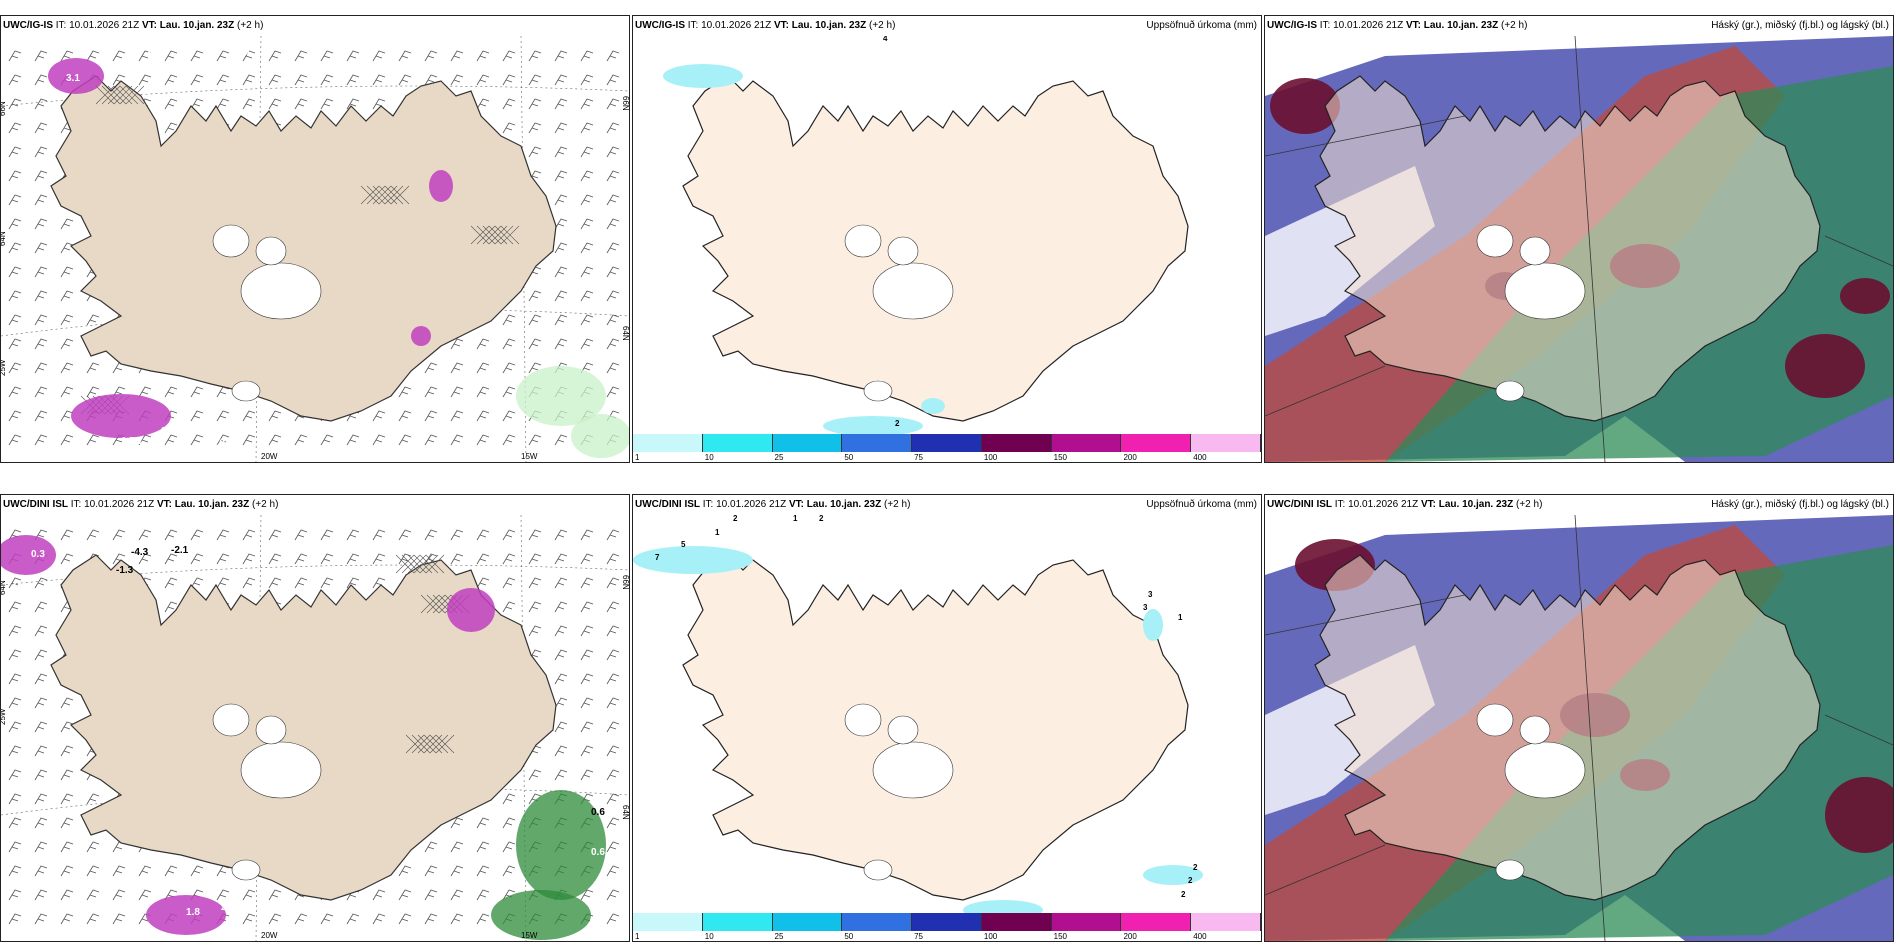 Image resolution: width=1900 pixels, height=950 pixels. I want to click on glacier-hofsjokull, so click(1535, 730).